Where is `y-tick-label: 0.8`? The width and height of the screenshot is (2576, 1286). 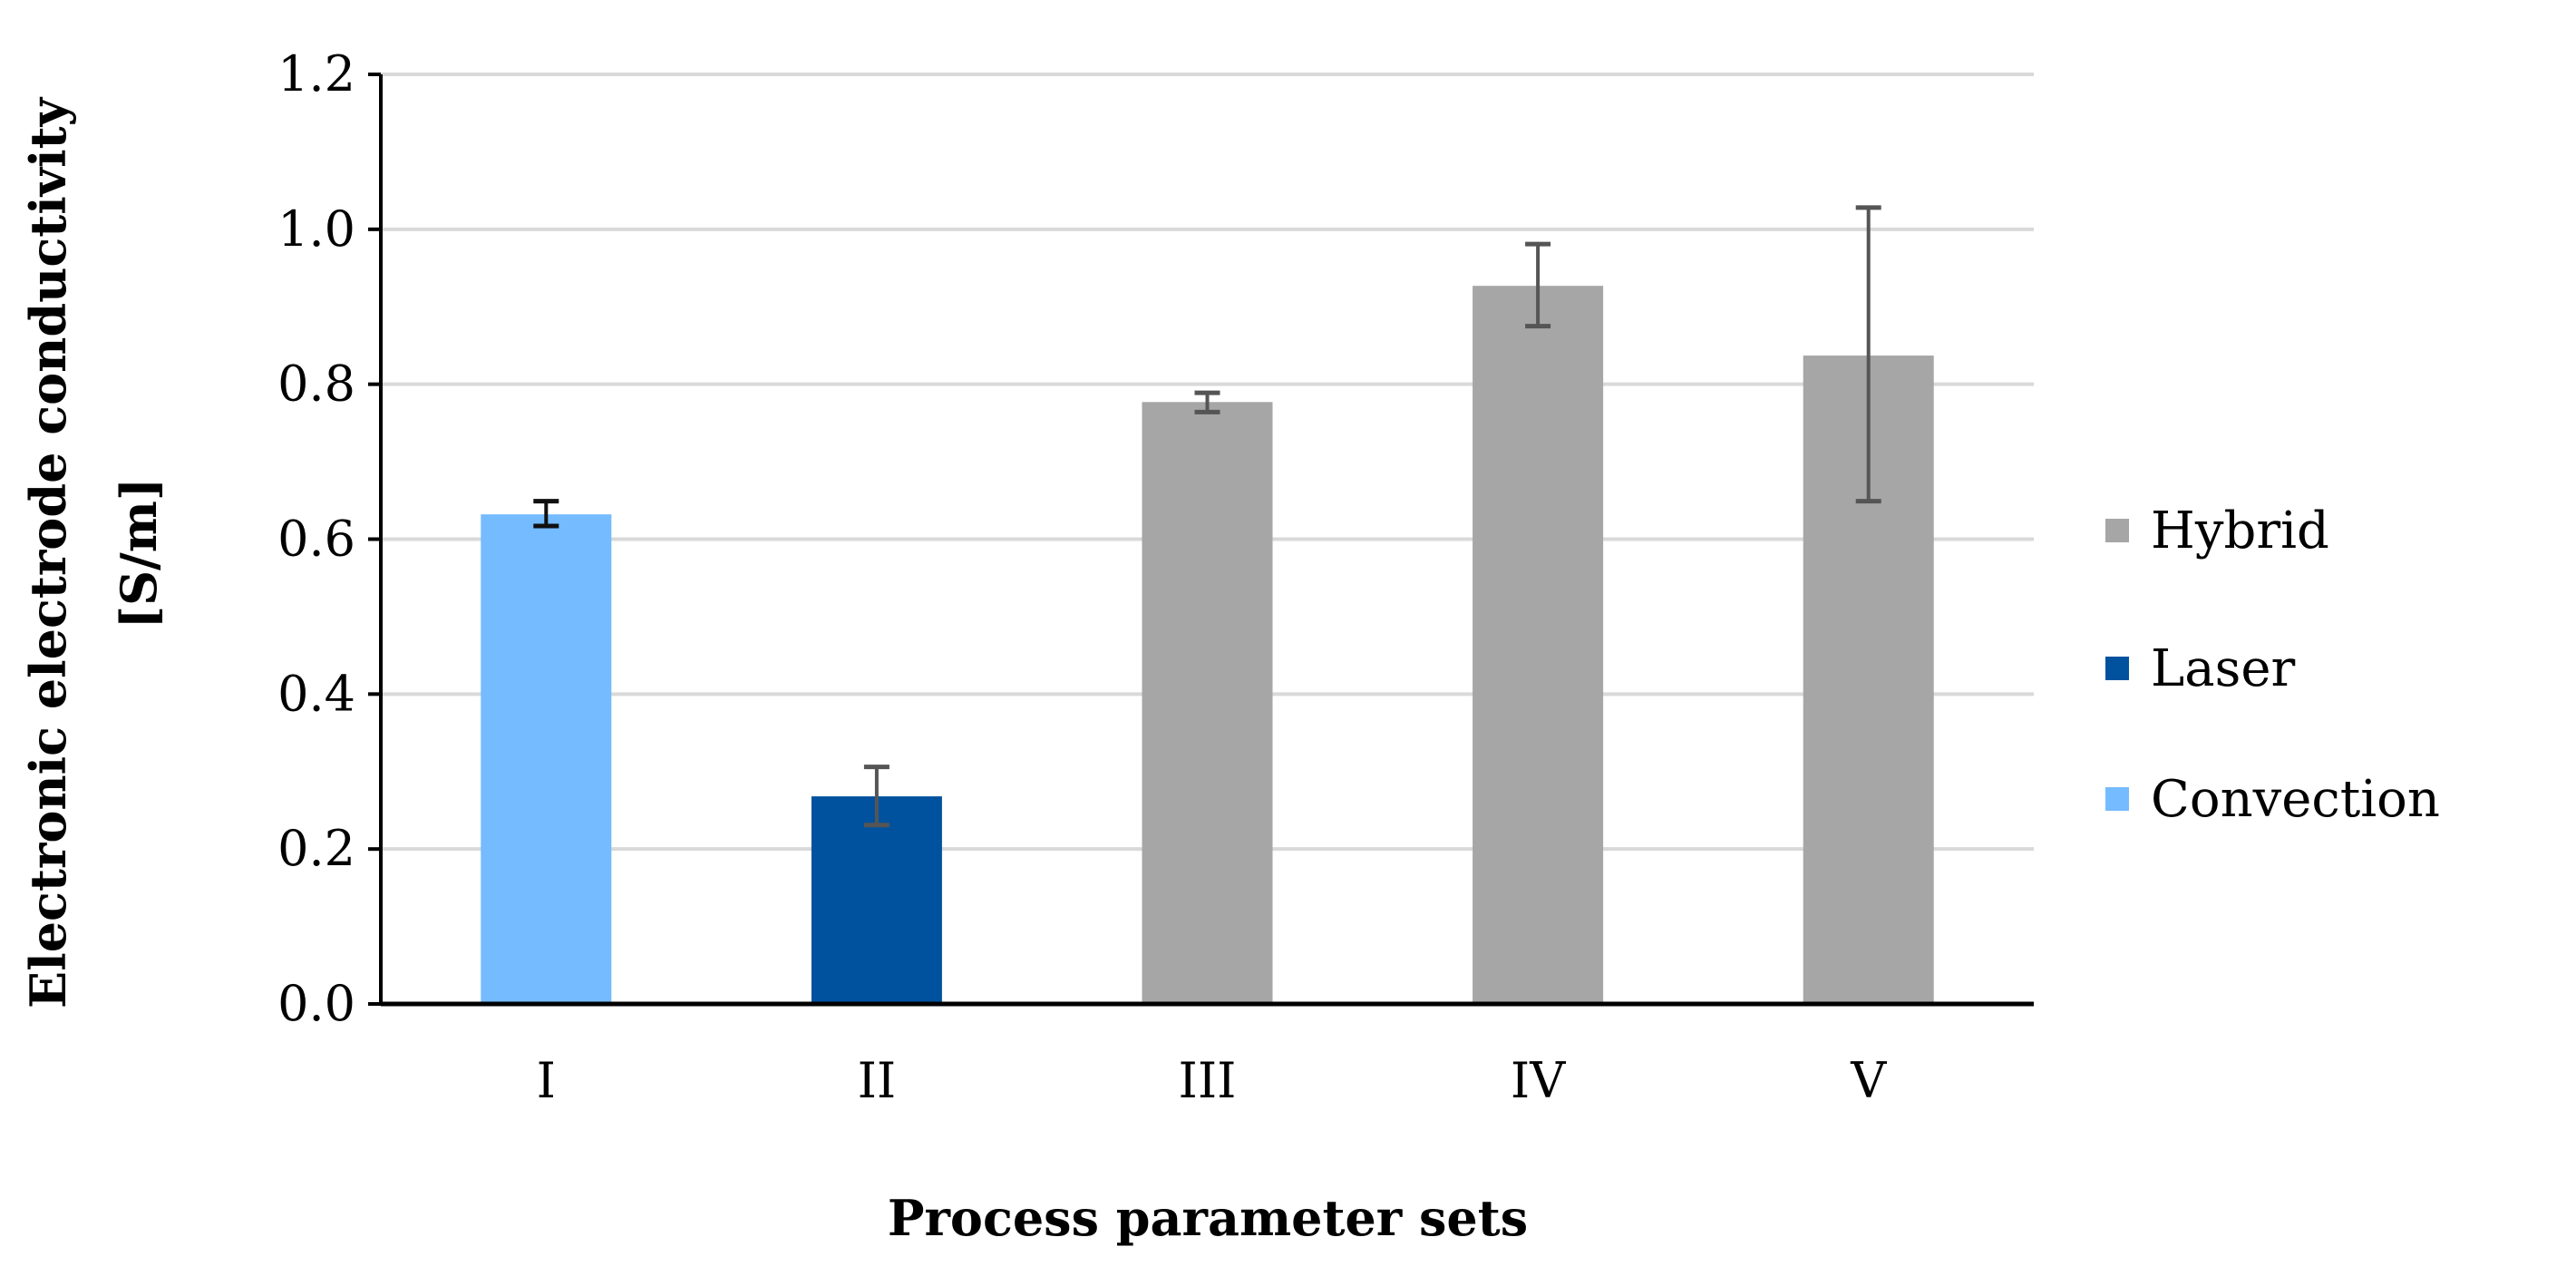
y-tick-label: 0.8 is located at coordinates (316, 384).